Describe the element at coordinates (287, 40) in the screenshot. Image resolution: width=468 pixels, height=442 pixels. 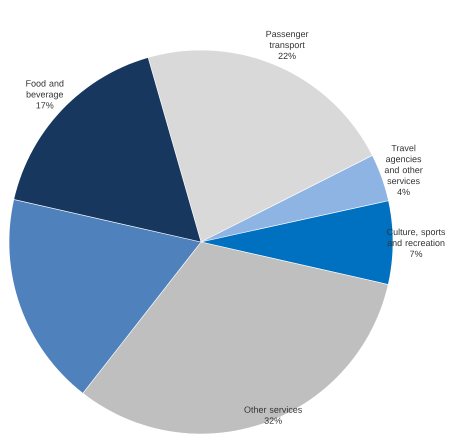
I see `slice-label: Passenger transport` at that location.